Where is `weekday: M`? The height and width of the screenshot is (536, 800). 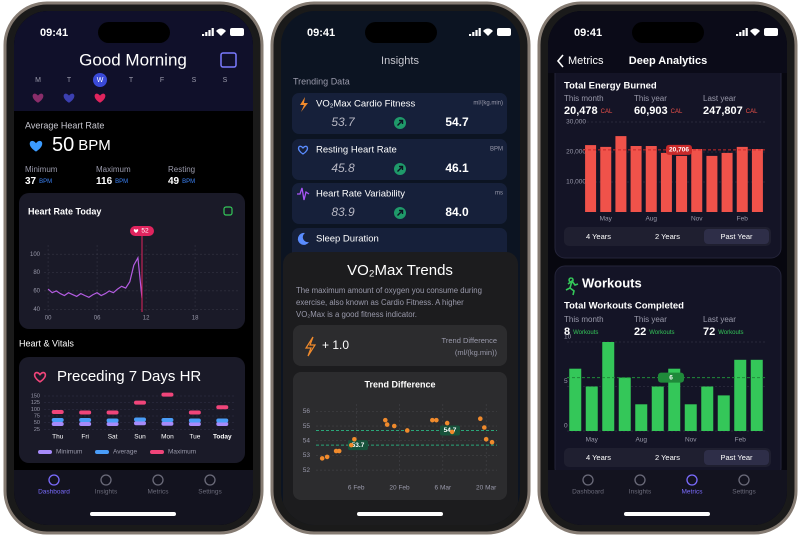
weekday: M is located at coordinates (38, 80).